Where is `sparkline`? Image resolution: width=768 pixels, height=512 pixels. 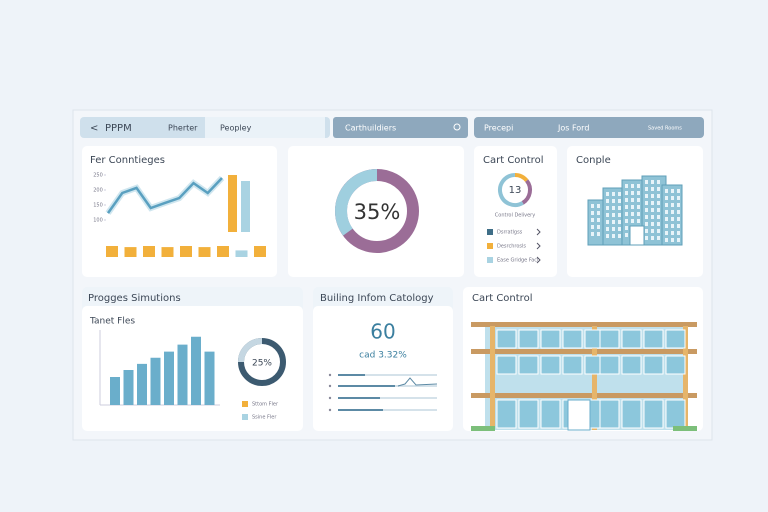 sparkline is located at coordinates (417, 382).